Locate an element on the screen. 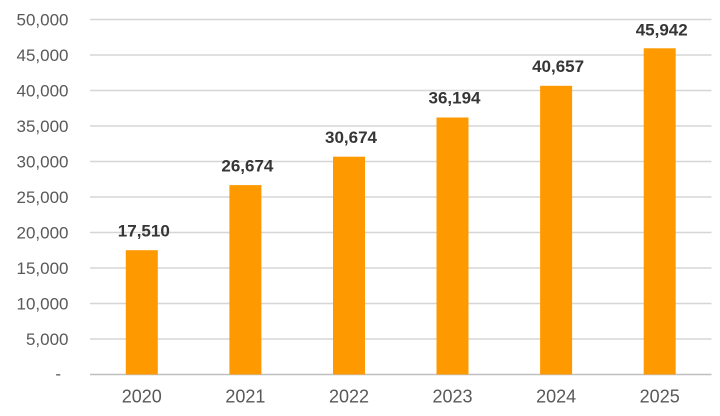 The height and width of the screenshot is (416, 720). svg-text: 25,000 is located at coordinates (43, 197).